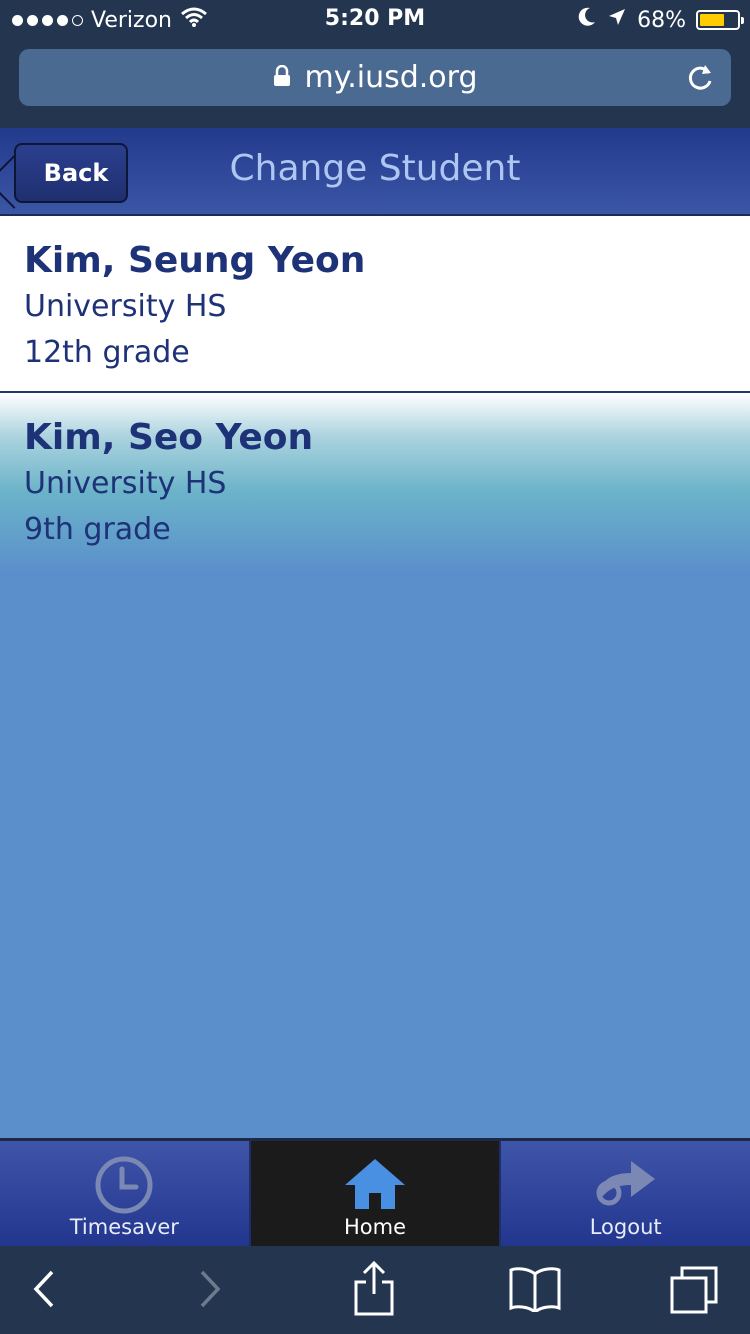 This screenshot has height=1334, width=750. What do you see at coordinates (124, 1227) in the screenshot?
I see `tab-label: Timesaver` at bounding box center [124, 1227].